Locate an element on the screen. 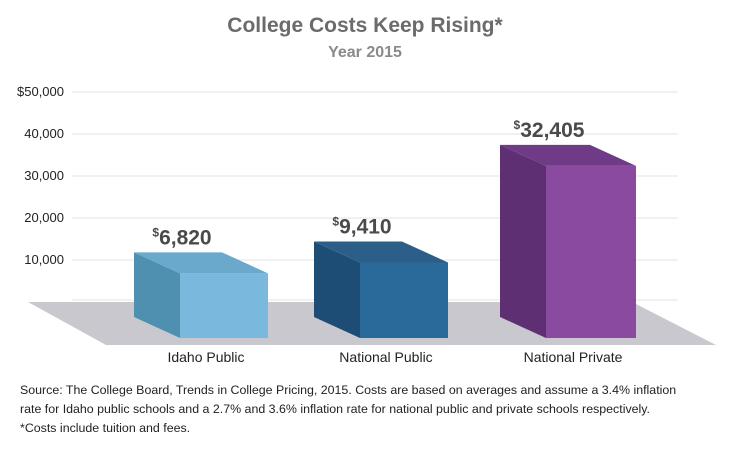 The height and width of the screenshot is (453, 730). y-tick-label: $50,000 is located at coordinates (40, 91).